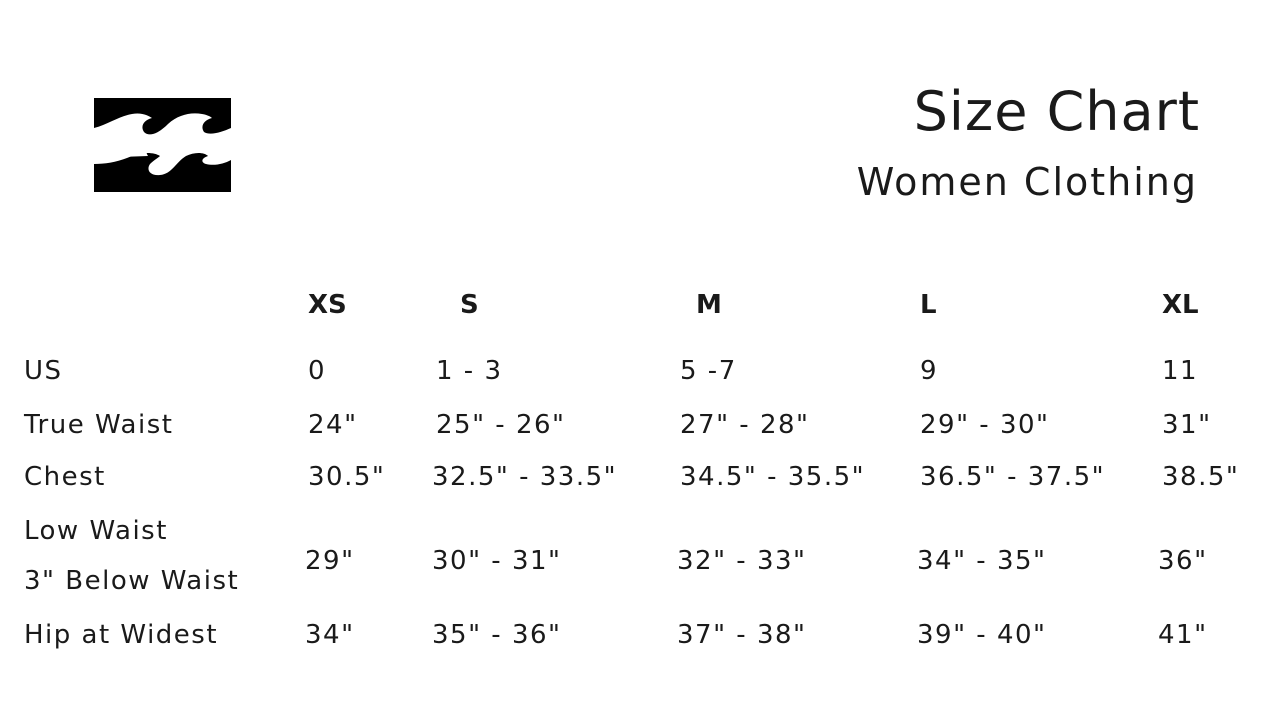 The height and width of the screenshot is (720, 1280). Describe the element at coordinates (1056, 111) in the screenshot. I see `page-title: Size Chart` at that location.